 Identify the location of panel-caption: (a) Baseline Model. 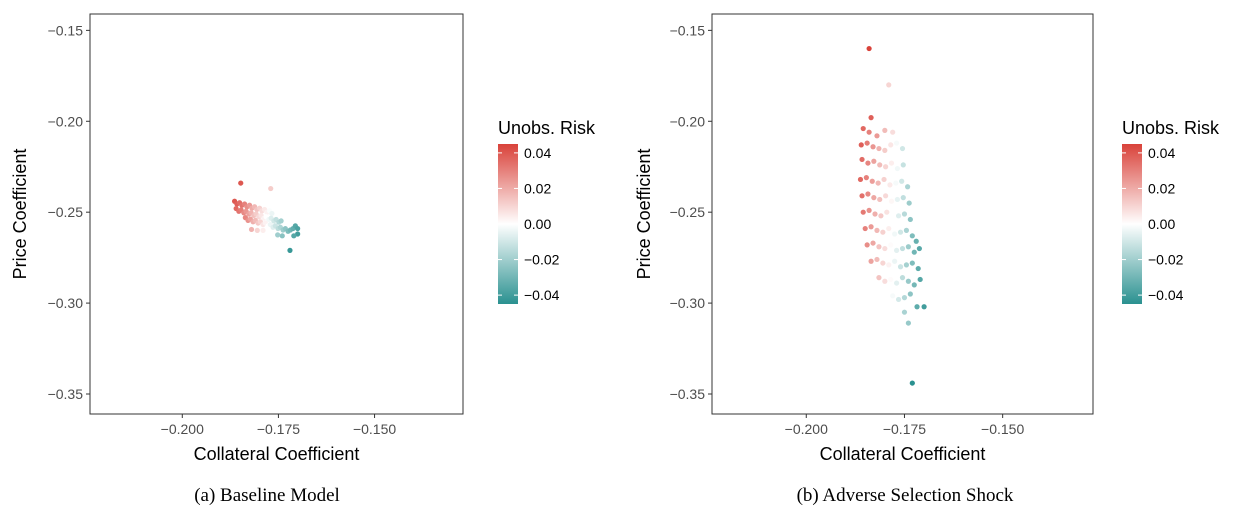
(267, 495).